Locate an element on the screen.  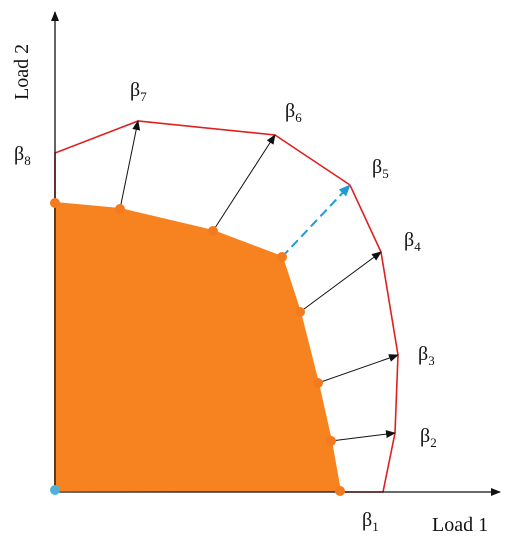
dashed-arrow is located at coordinates (316, 221).